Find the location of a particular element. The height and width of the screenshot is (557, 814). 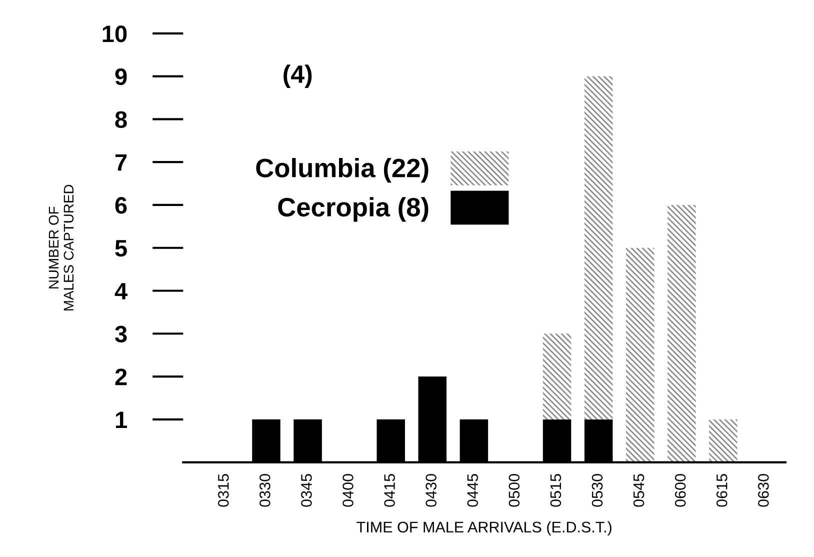

x-tick-label: 0515 is located at coordinates (556, 490).